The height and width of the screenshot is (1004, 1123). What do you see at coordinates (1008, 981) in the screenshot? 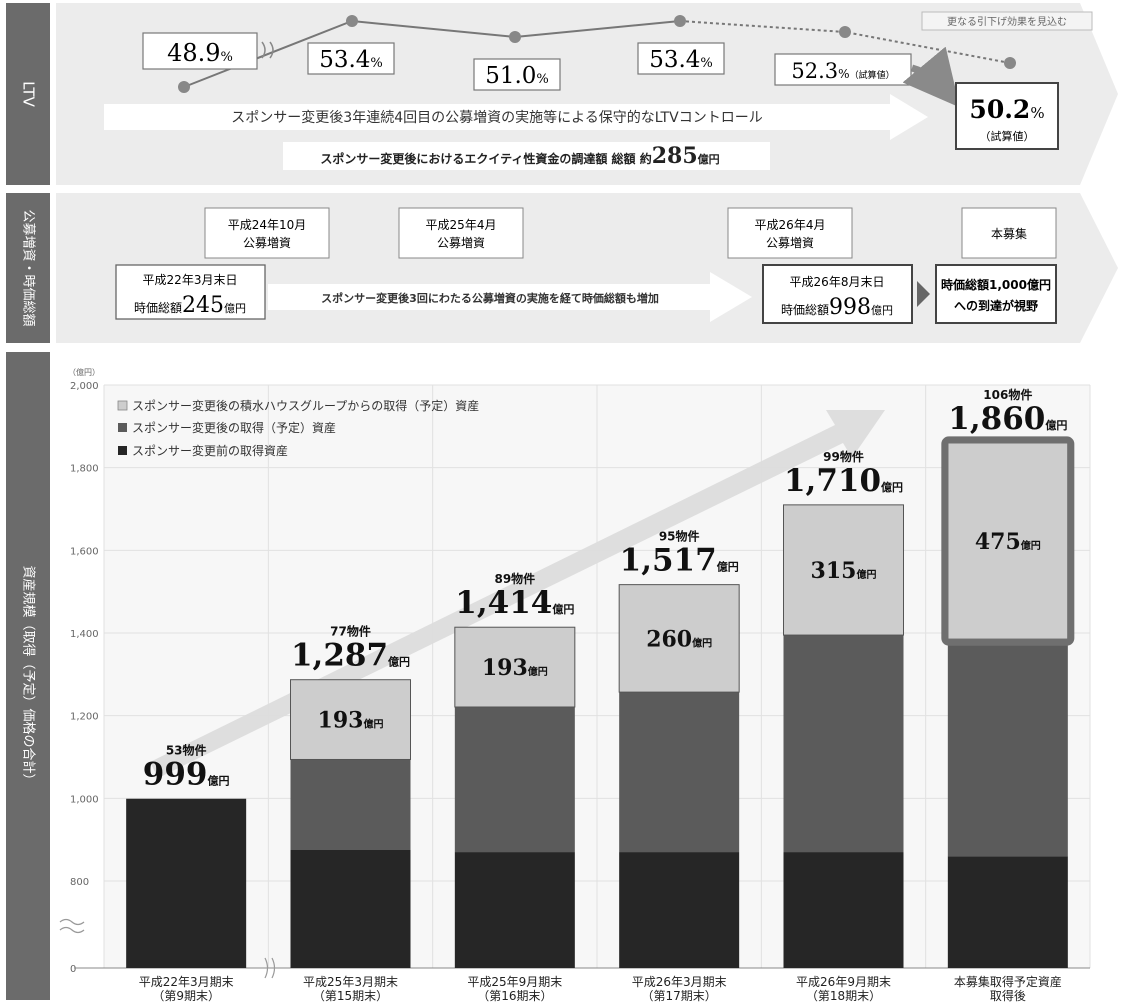
I see `x-tick-label: 本募集取得予定資産` at bounding box center [1008, 981].